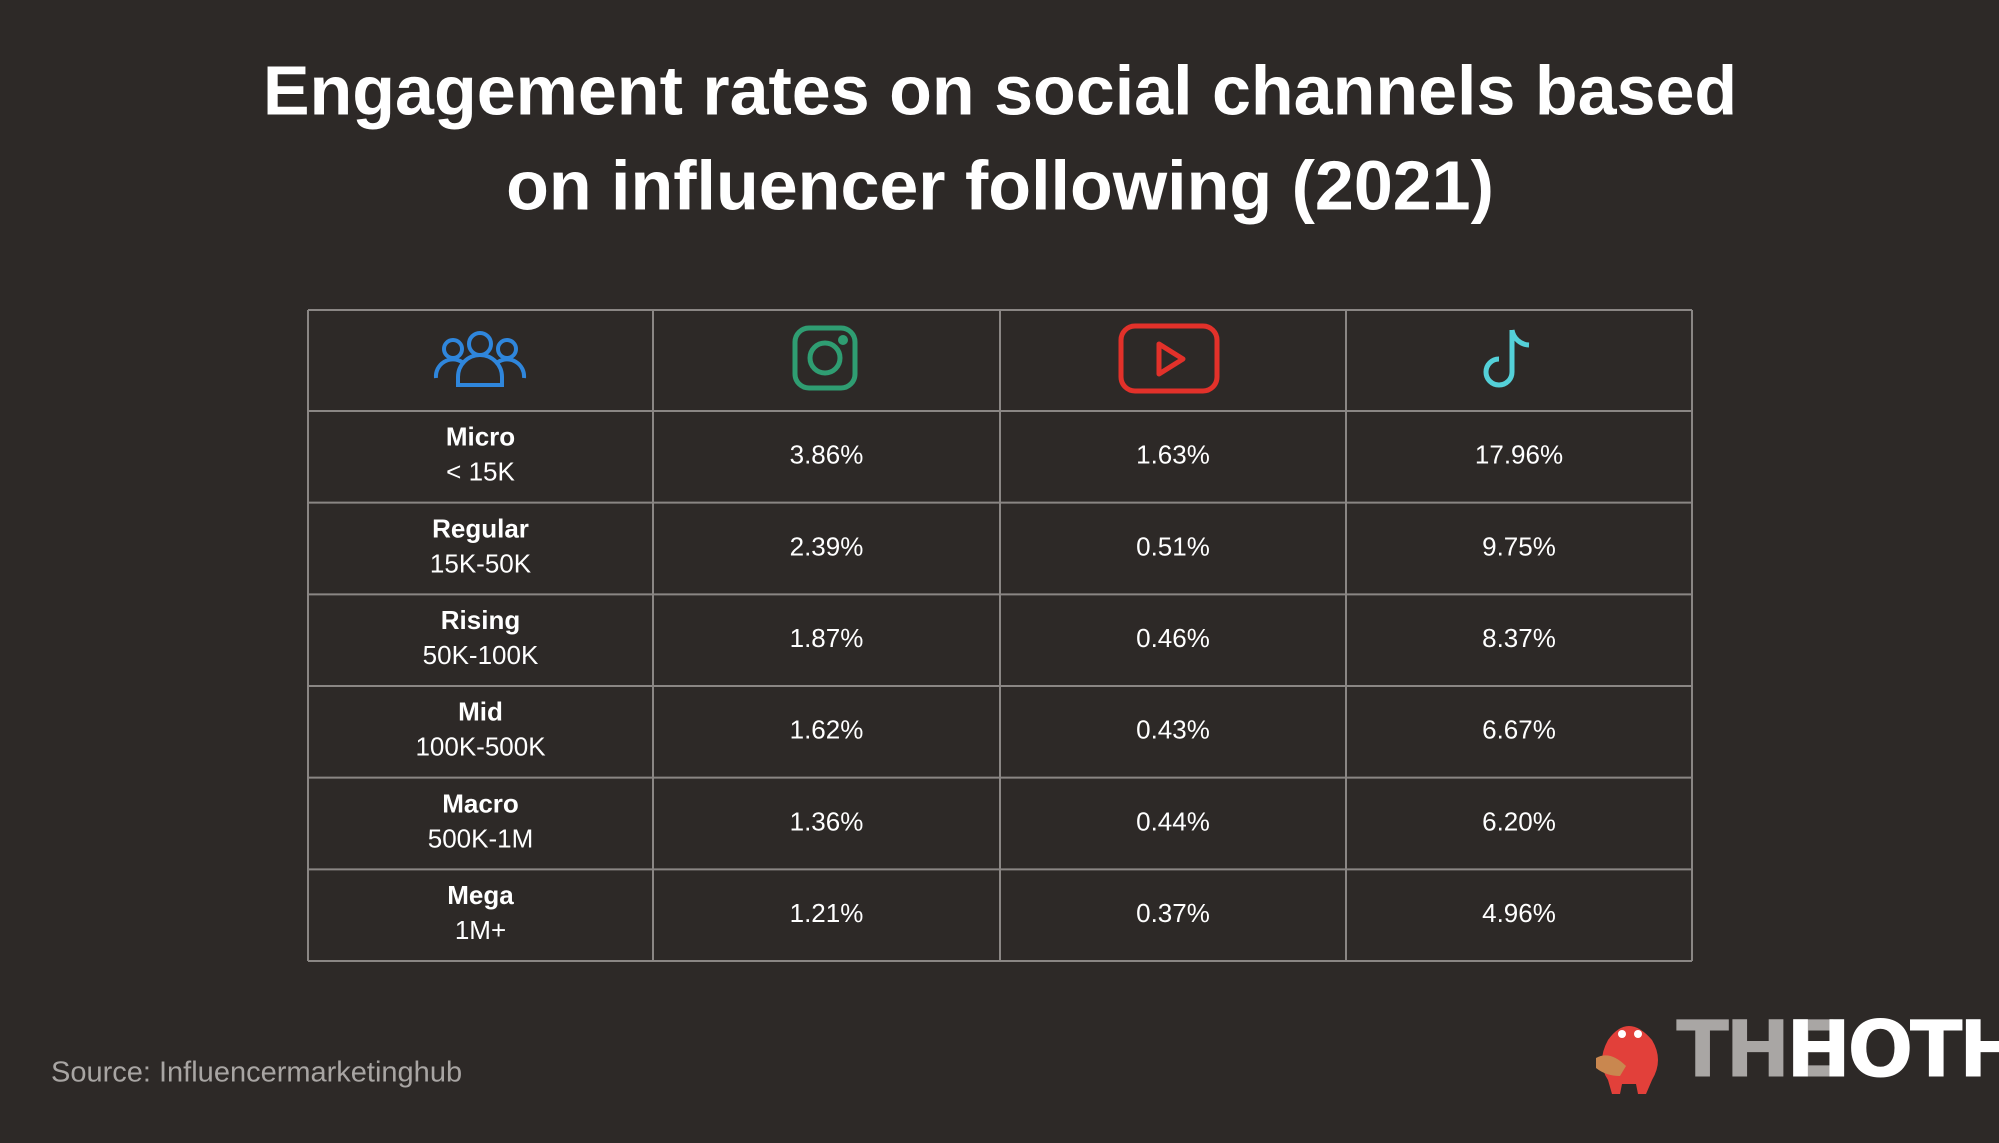 The width and height of the screenshot is (1999, 1143). What do you see at coordinates (480, 712) in the screenshot?
I see `tier-name: Mid` at bounding box center [480, 712].